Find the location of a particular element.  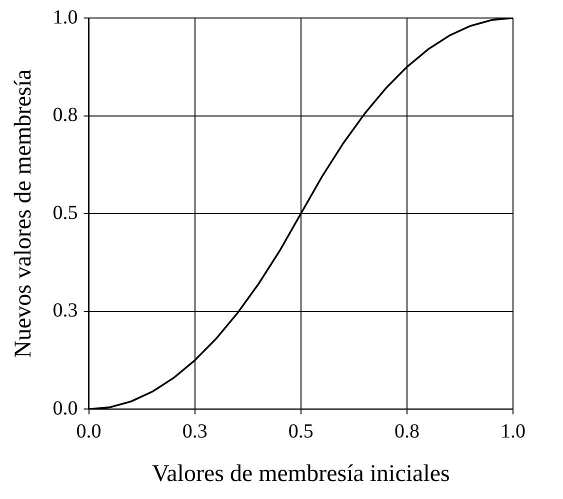

y-axis-title: Nuevos valores de membresía is located at coordinates (23, 213).